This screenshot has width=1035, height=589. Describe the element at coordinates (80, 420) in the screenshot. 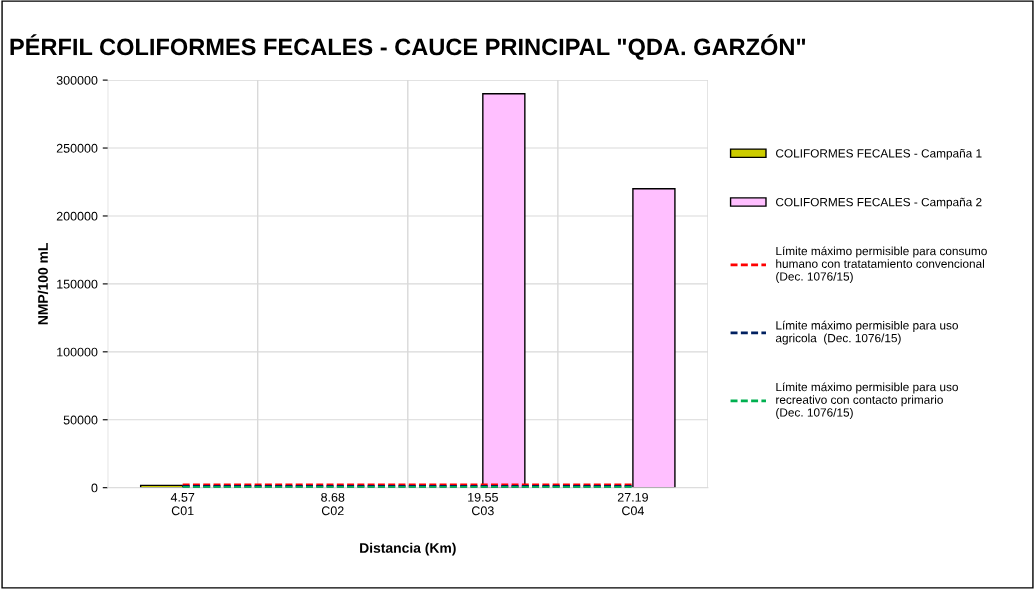

I see `y-tick-label: 50000` at that location.